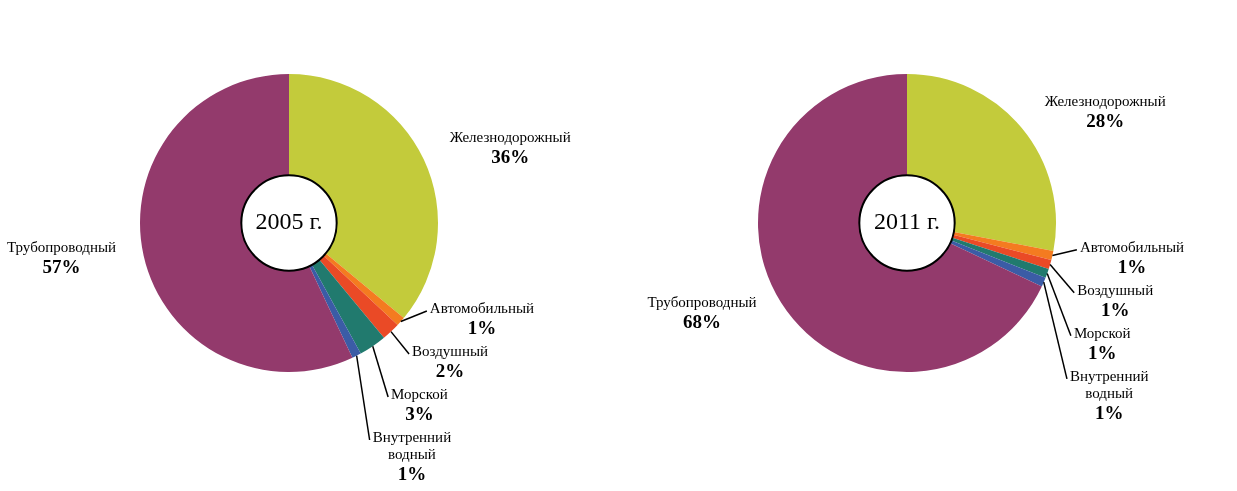 This screenshot has width=1237, height=491. What do you see at coordinates (450, 371) in the screenshot?
I see `data-label: 2%` at bounding box center [450, 371].